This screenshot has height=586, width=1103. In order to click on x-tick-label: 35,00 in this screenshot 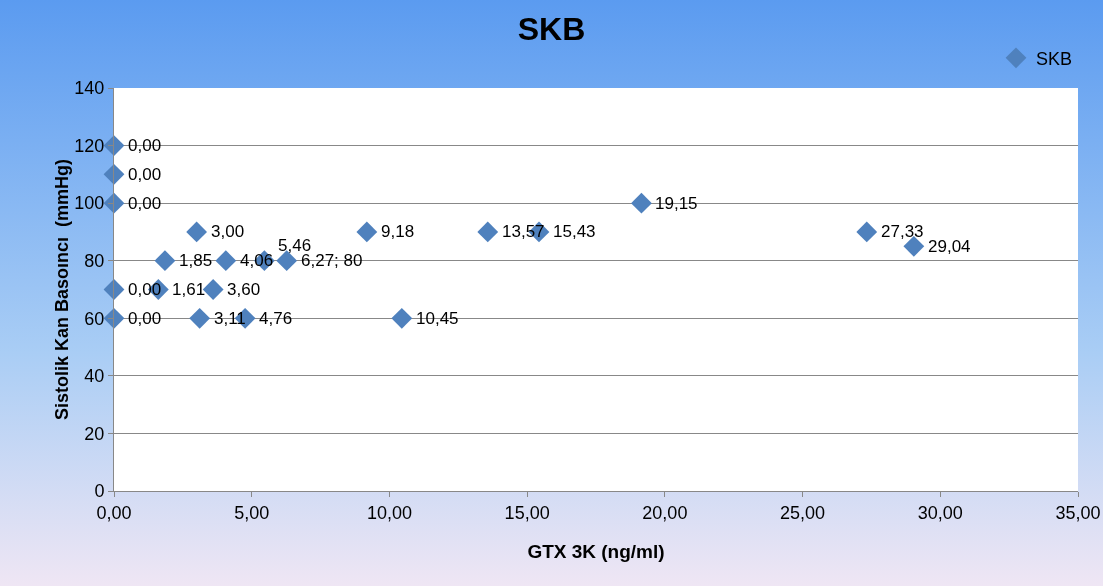, I will do `click(1078, 512)`.